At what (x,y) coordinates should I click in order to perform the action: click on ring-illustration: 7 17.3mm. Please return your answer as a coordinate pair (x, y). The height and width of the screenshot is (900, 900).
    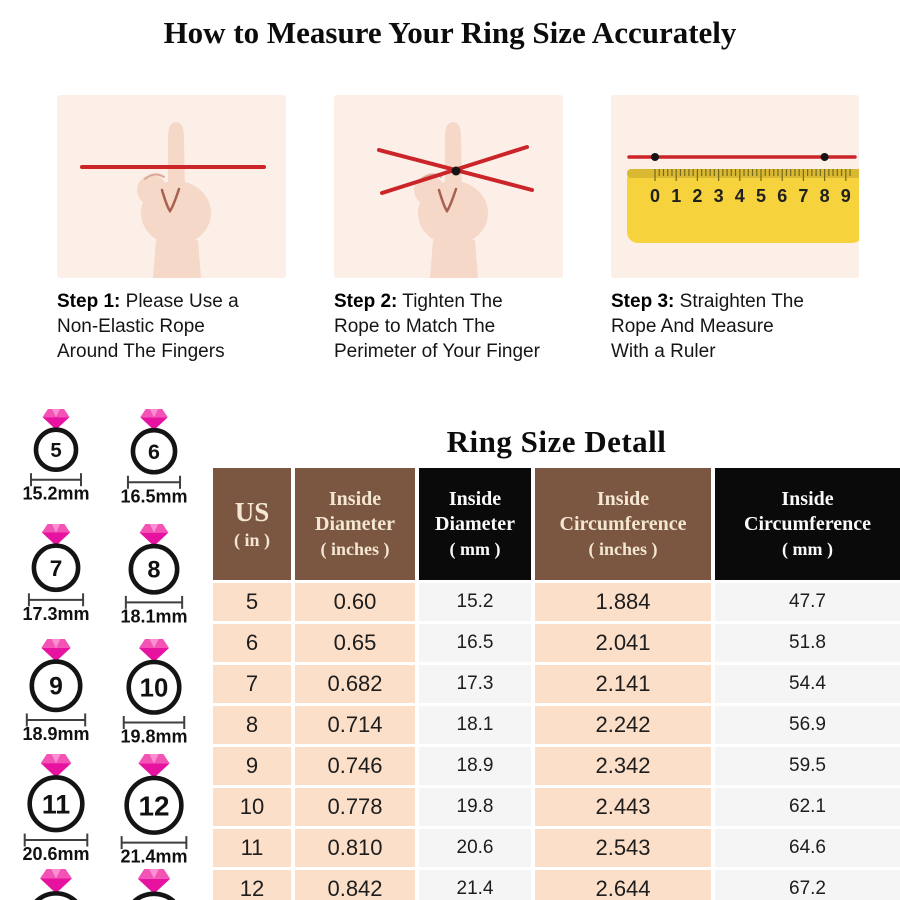
    Looking at the image, I should click on (56, 574).